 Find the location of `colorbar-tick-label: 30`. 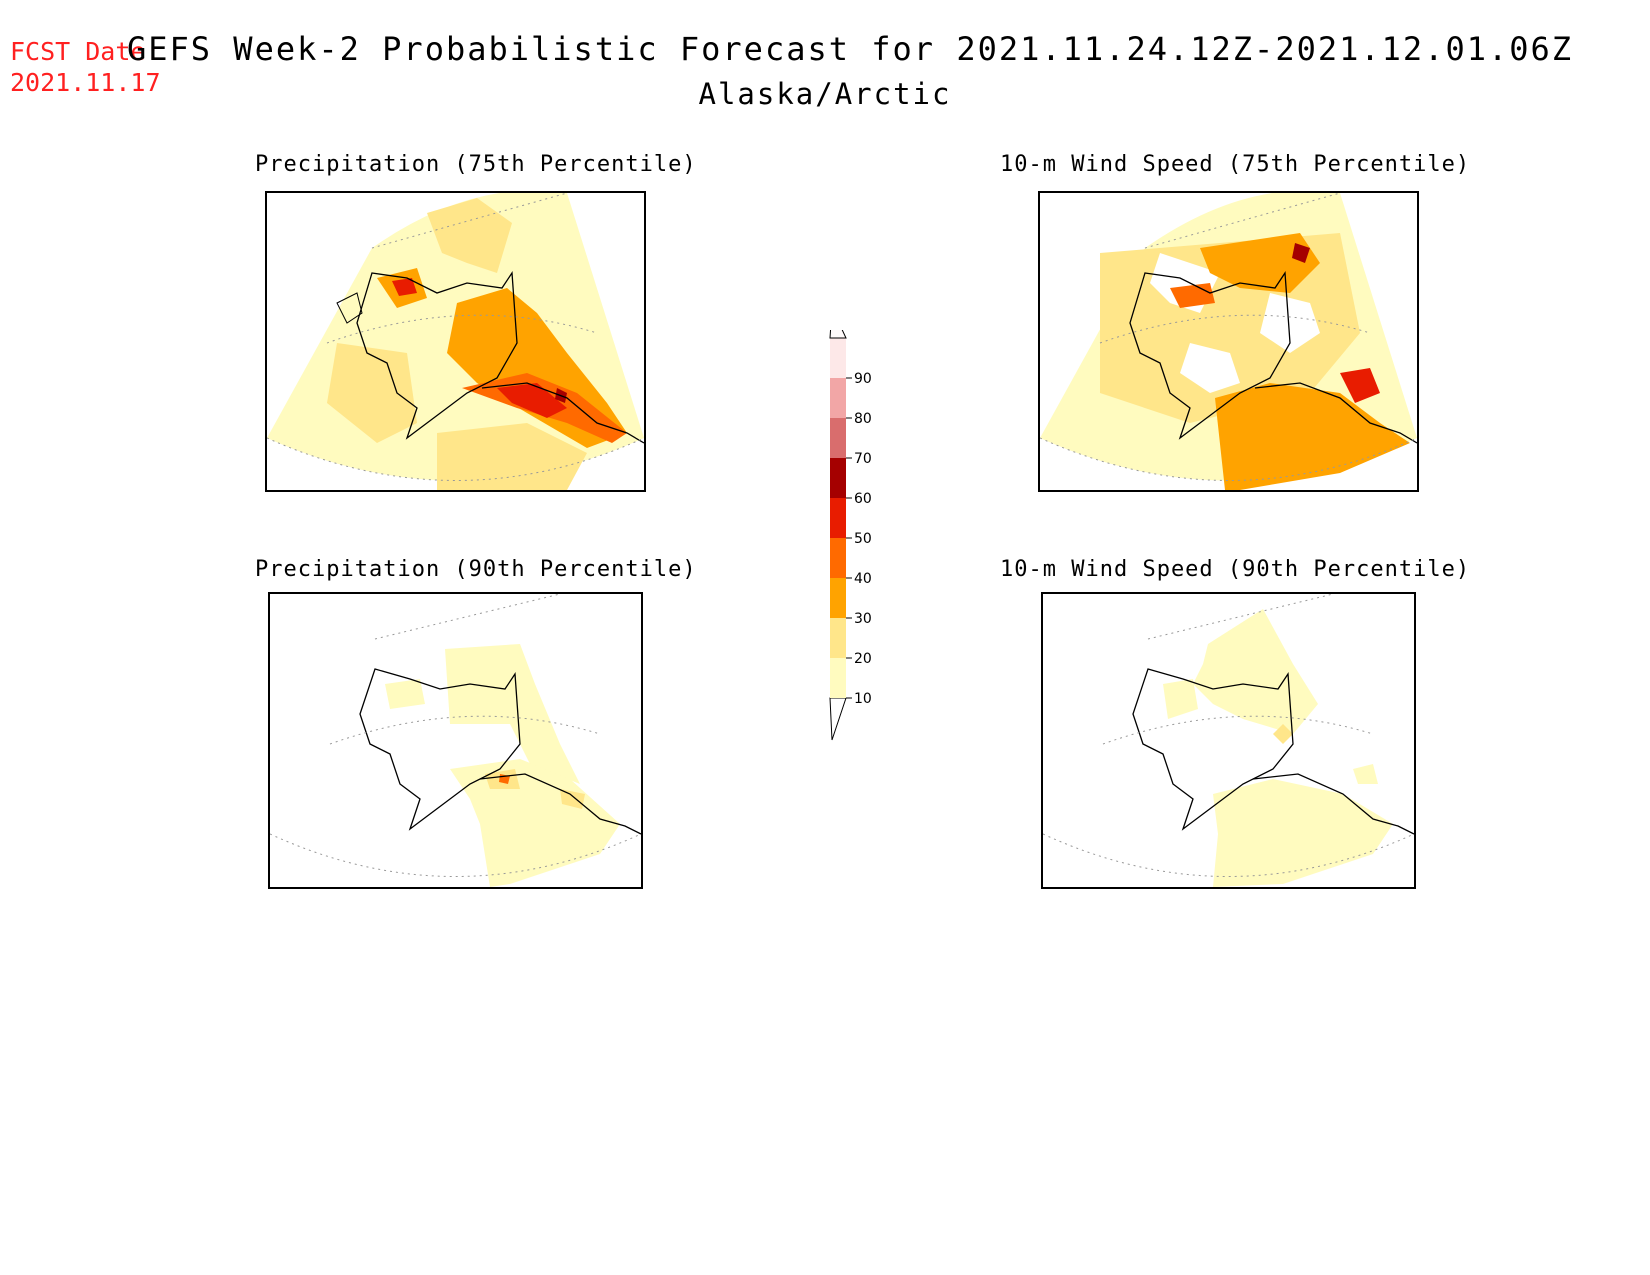

colorbar-tick-label: 30 is located at coordinates (863, 619).